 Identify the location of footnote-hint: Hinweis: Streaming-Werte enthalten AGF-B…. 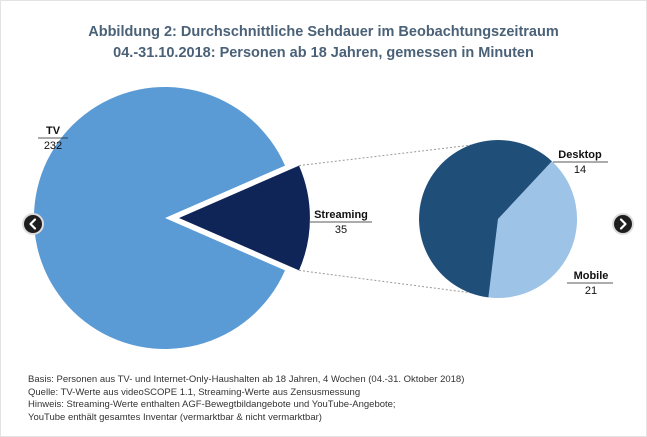
(212, 405).